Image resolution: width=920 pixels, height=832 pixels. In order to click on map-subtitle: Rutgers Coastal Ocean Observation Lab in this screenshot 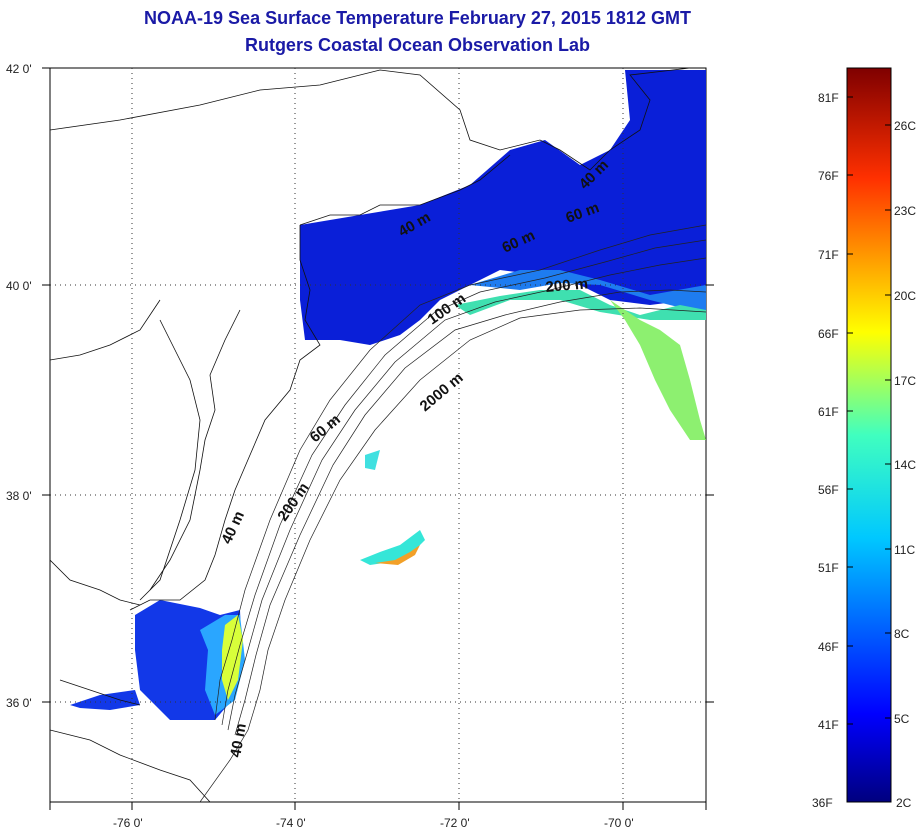, I will do `click(417, 45)`.